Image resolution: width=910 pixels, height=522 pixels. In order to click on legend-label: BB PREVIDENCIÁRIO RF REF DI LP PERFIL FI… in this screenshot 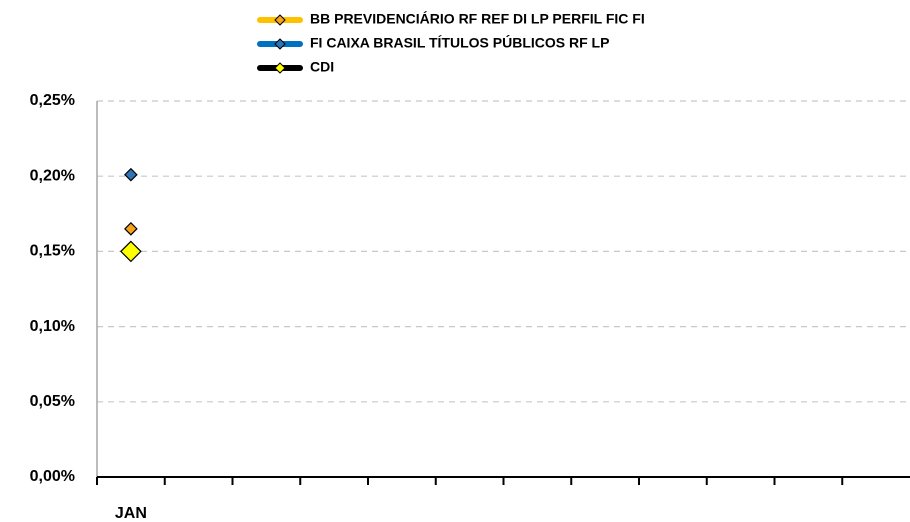, I will do `click(477, 19)`.